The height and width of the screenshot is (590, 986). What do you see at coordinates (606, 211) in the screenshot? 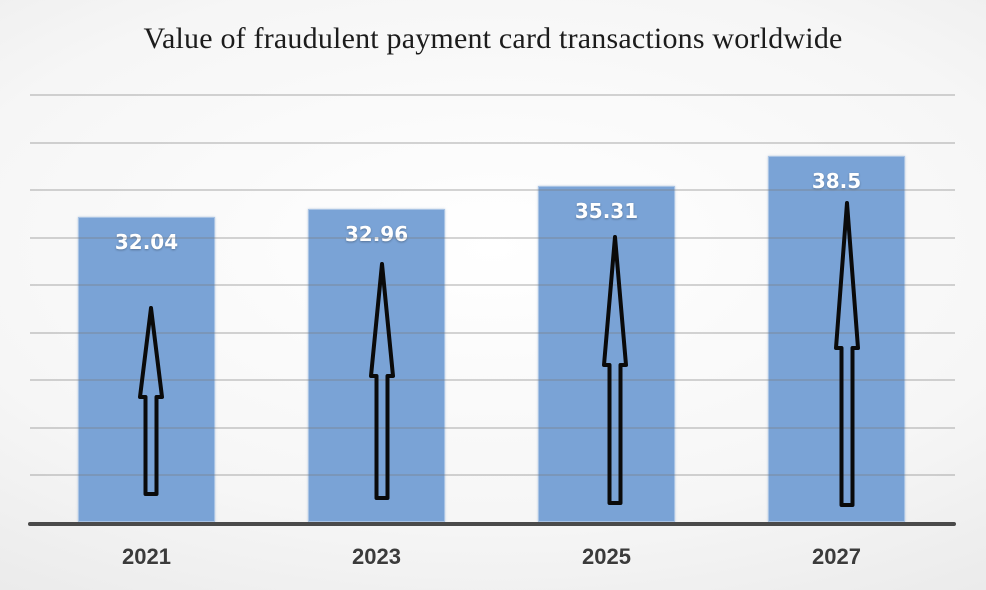
I see `bar-value-label: 35.31` at bounding box center [606, 211].